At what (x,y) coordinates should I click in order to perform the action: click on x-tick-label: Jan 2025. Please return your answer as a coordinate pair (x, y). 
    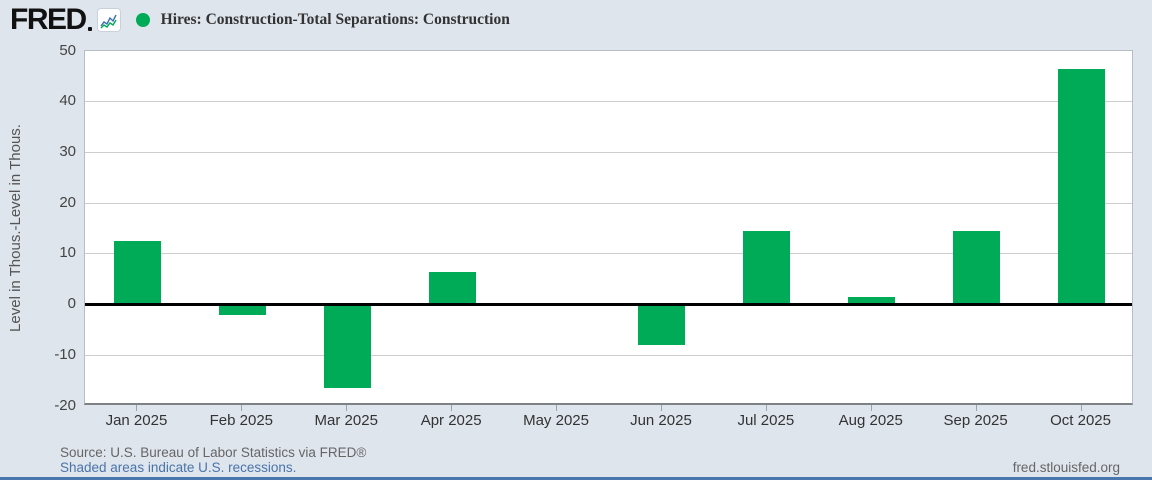
    Looking at the image, I should click on (136, 420).